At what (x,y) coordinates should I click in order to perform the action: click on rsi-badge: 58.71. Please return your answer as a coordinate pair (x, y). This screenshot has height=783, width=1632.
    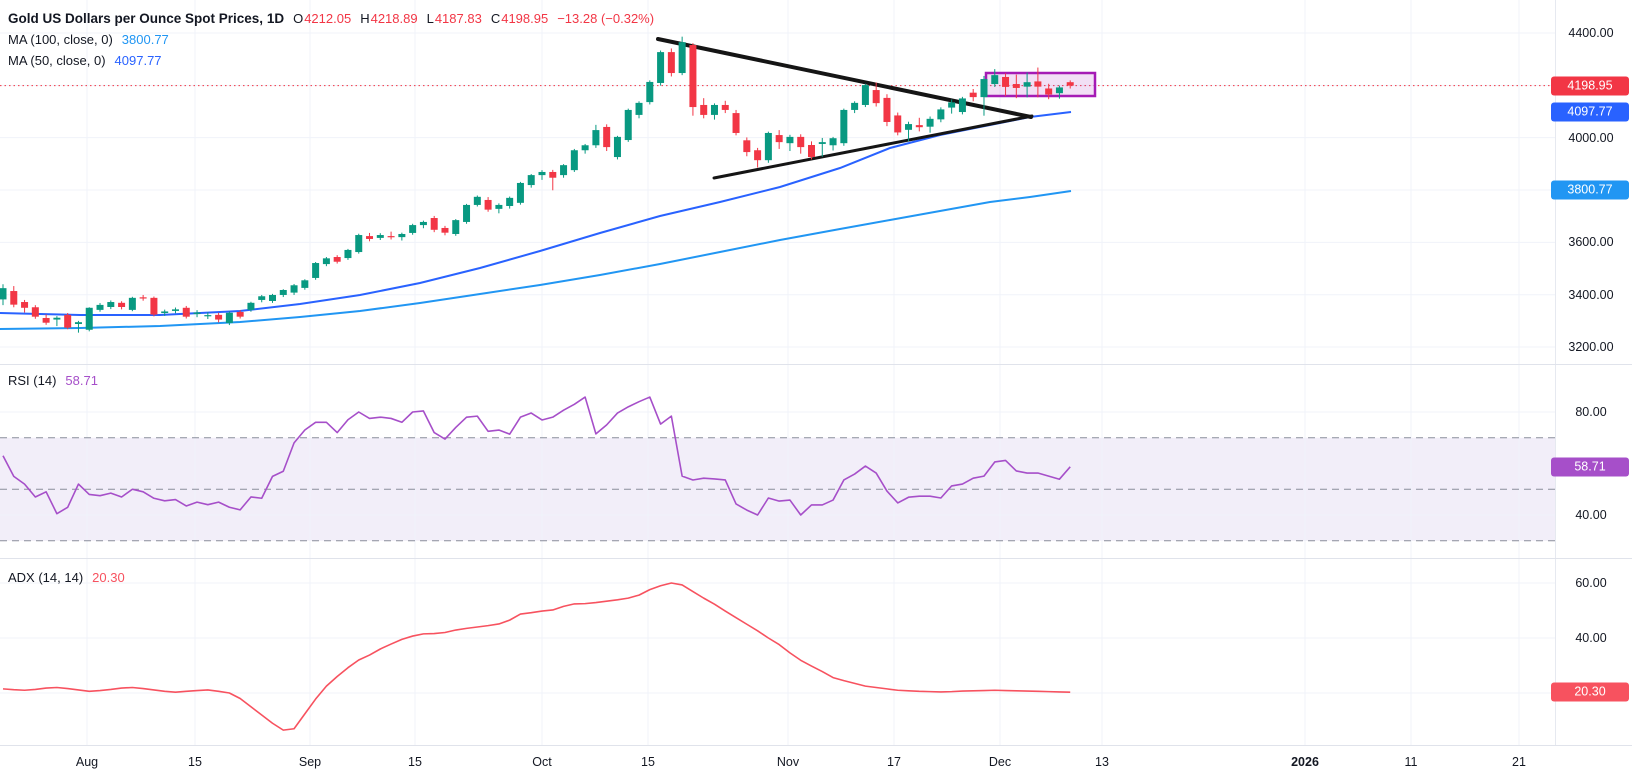
    Looking at the image, I should click on (1590, 467).